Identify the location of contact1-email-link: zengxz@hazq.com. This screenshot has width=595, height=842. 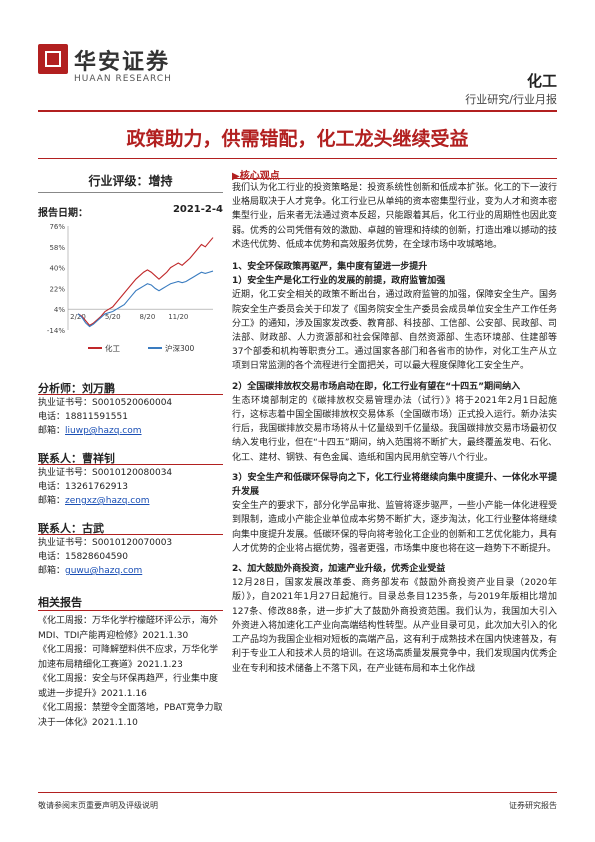
(107, 501).